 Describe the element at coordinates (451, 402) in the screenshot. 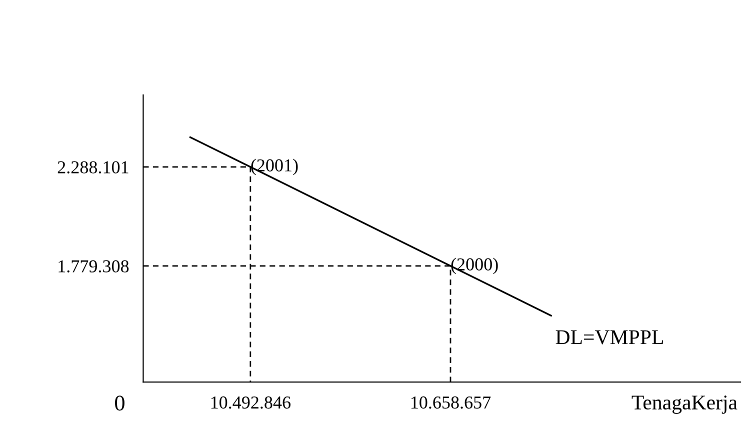

I see `x-tick-label: 10.658.657` at that location.